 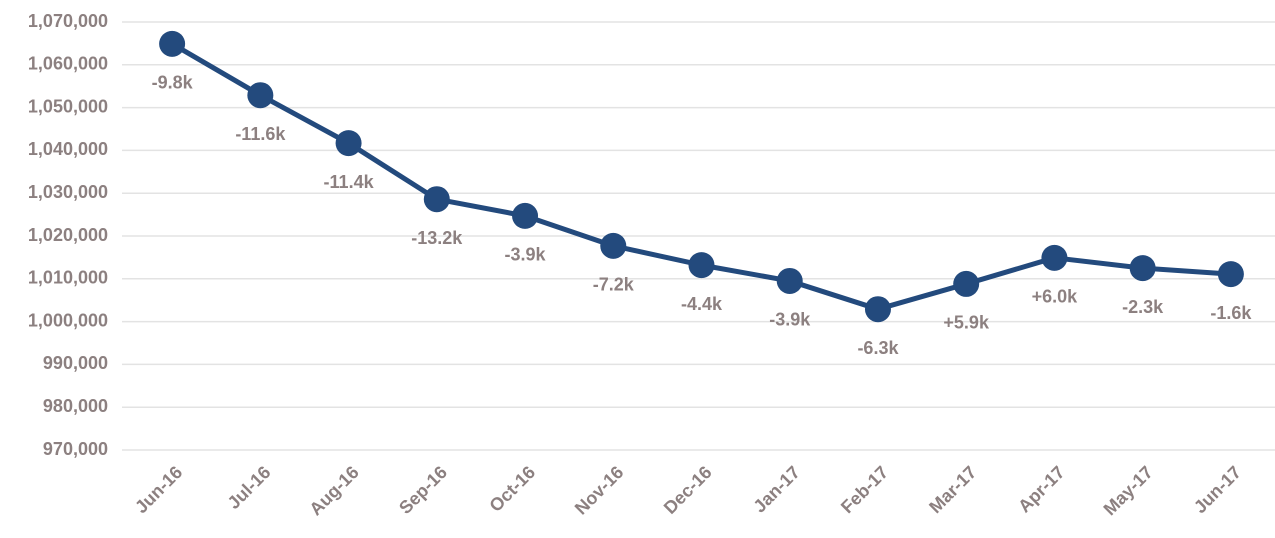 I want to click on y-tick-label: 1,020,000, so click(x=68, y=235).